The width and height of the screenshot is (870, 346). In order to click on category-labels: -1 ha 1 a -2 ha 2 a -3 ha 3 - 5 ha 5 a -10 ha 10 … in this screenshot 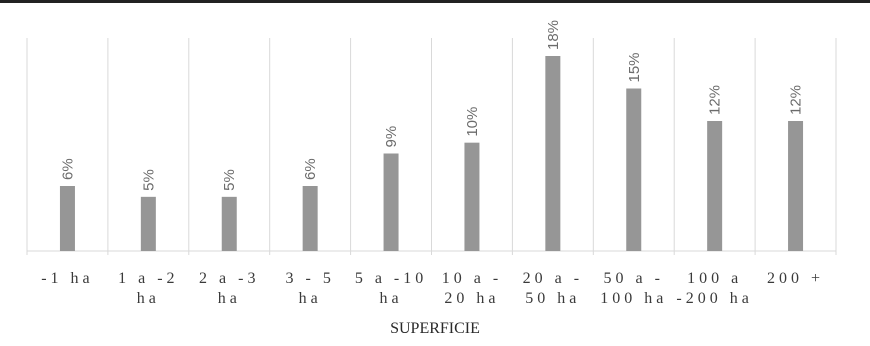, I will do `click(432, 288)`.